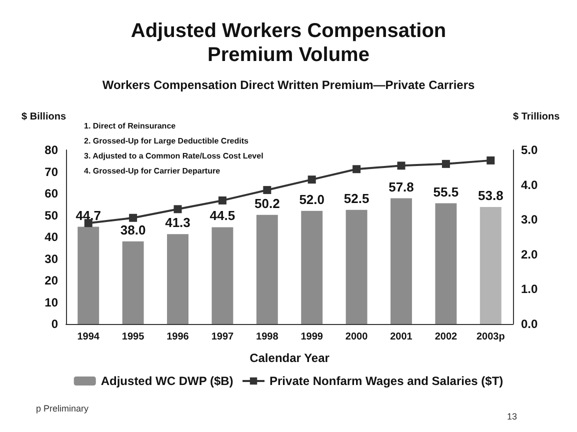 The height and width of the screenshot is (432, 577). Describe the element at coordinates (167, 381) in the screenshot. I see `legend-label: Adjusted WC DWP ($B)` at that location.